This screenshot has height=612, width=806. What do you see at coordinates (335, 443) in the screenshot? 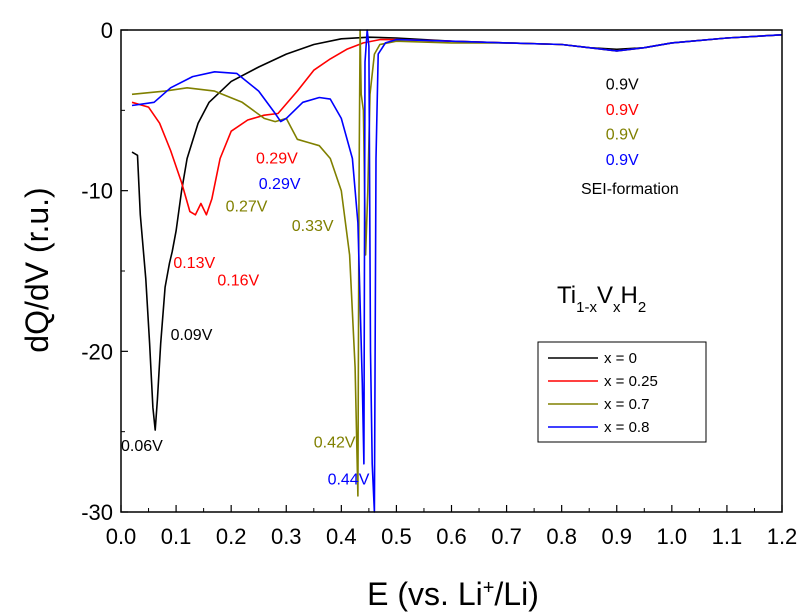
I see `annotation-label: 0.42V` at bounding box center [335, 443].